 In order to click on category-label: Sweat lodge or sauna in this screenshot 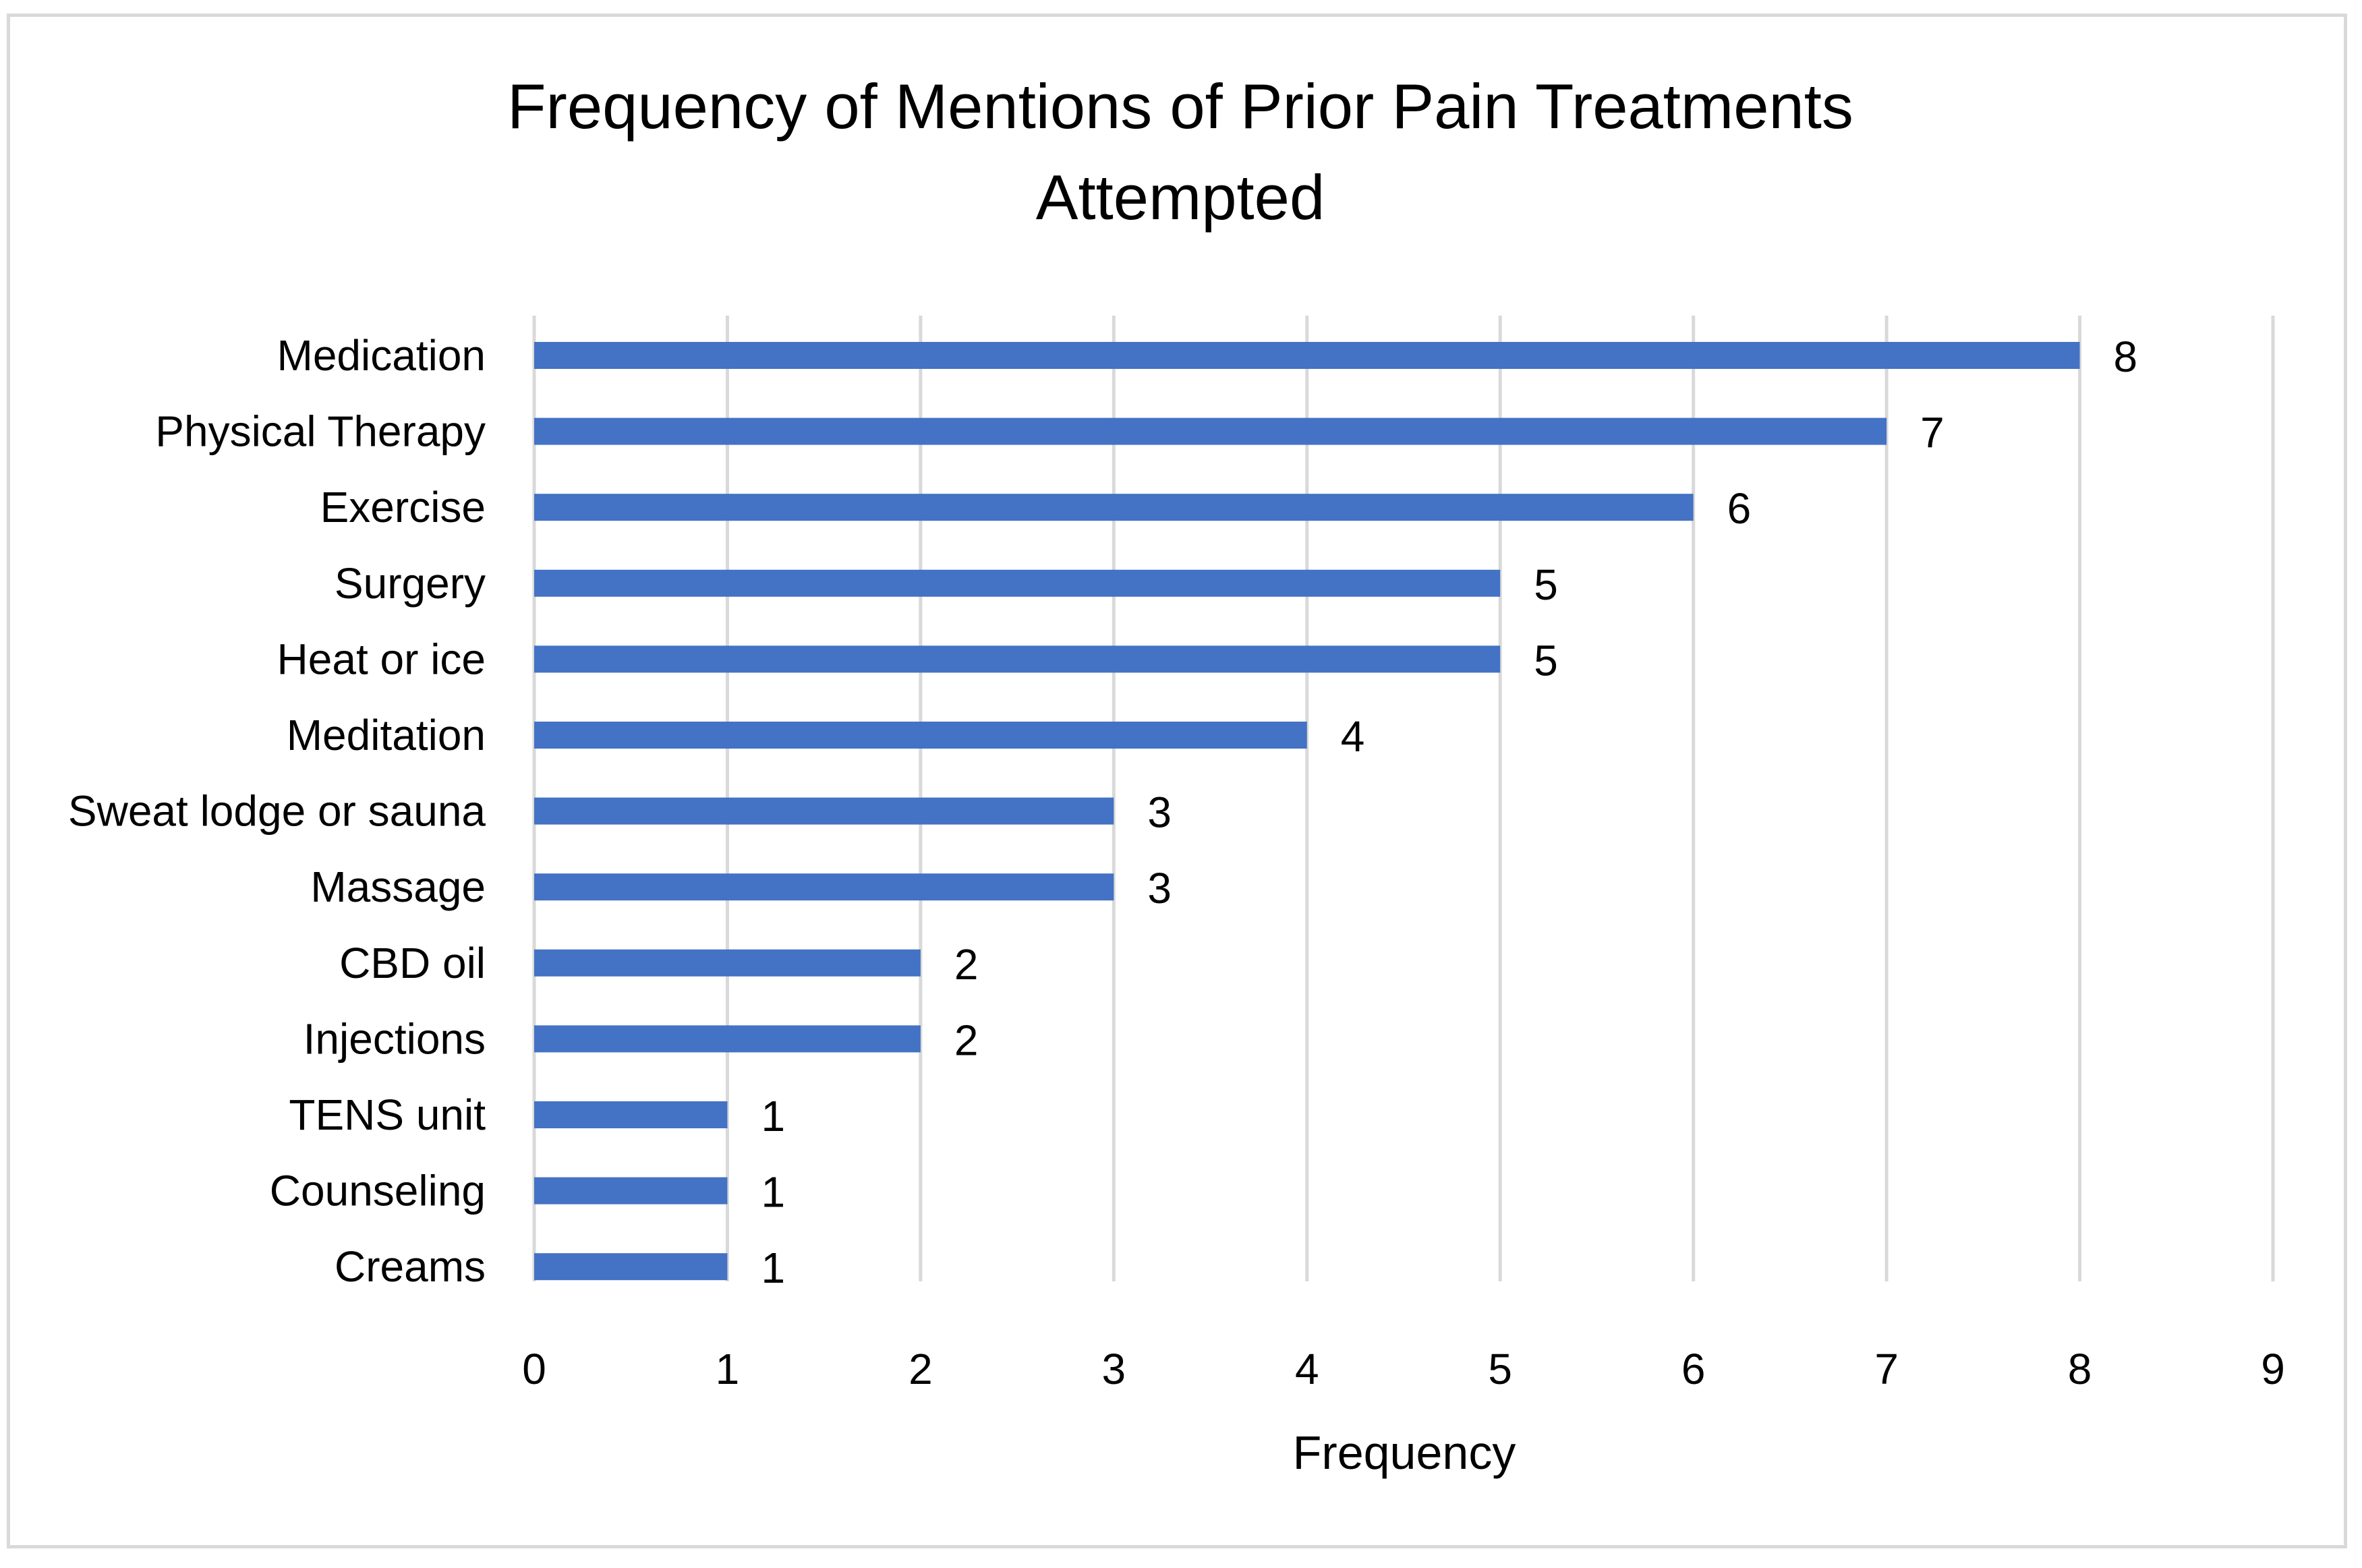, I will do `click(277, 811)`.